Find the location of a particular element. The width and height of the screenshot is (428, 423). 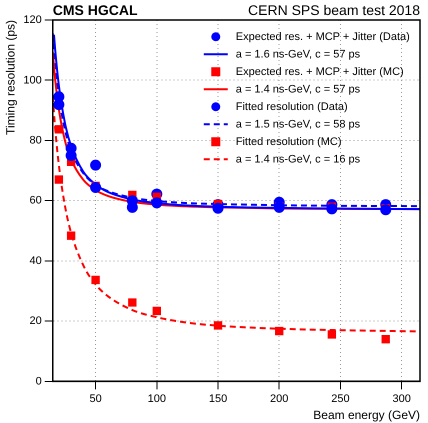

x-tick-label: 150 is located at coordinates (218, 399).